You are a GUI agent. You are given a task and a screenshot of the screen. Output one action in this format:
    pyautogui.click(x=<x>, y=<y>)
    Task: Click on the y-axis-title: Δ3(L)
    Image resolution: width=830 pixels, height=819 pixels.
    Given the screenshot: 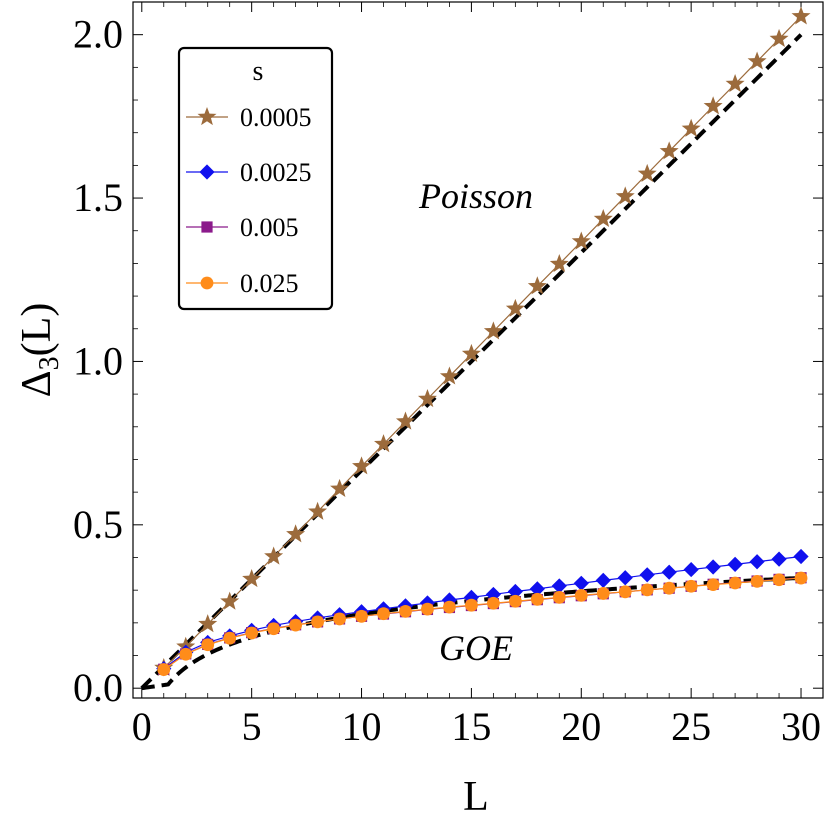 What is the action you would take?
    pyautogui.click(x=39, y=350)
    